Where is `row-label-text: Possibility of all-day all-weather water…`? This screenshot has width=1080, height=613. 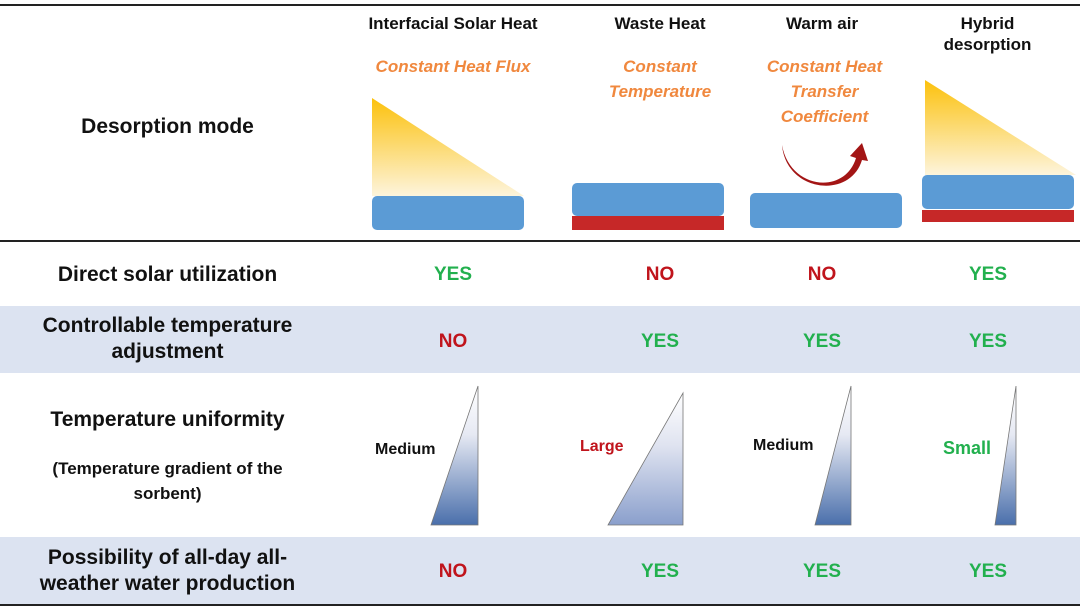 row-label-text: Possibility of all-day all-weather water… is located at coordinates (167, 570).